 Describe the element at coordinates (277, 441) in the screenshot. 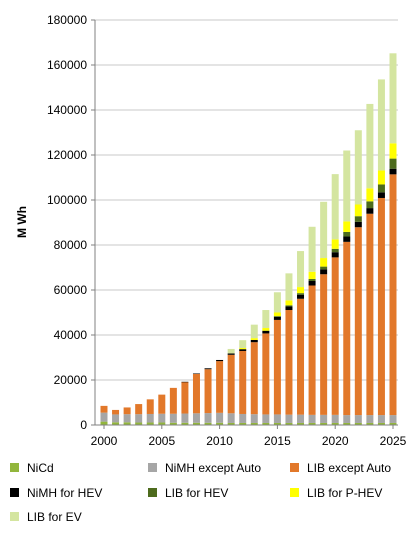

I see `x-tick-label: 2015` at that location.